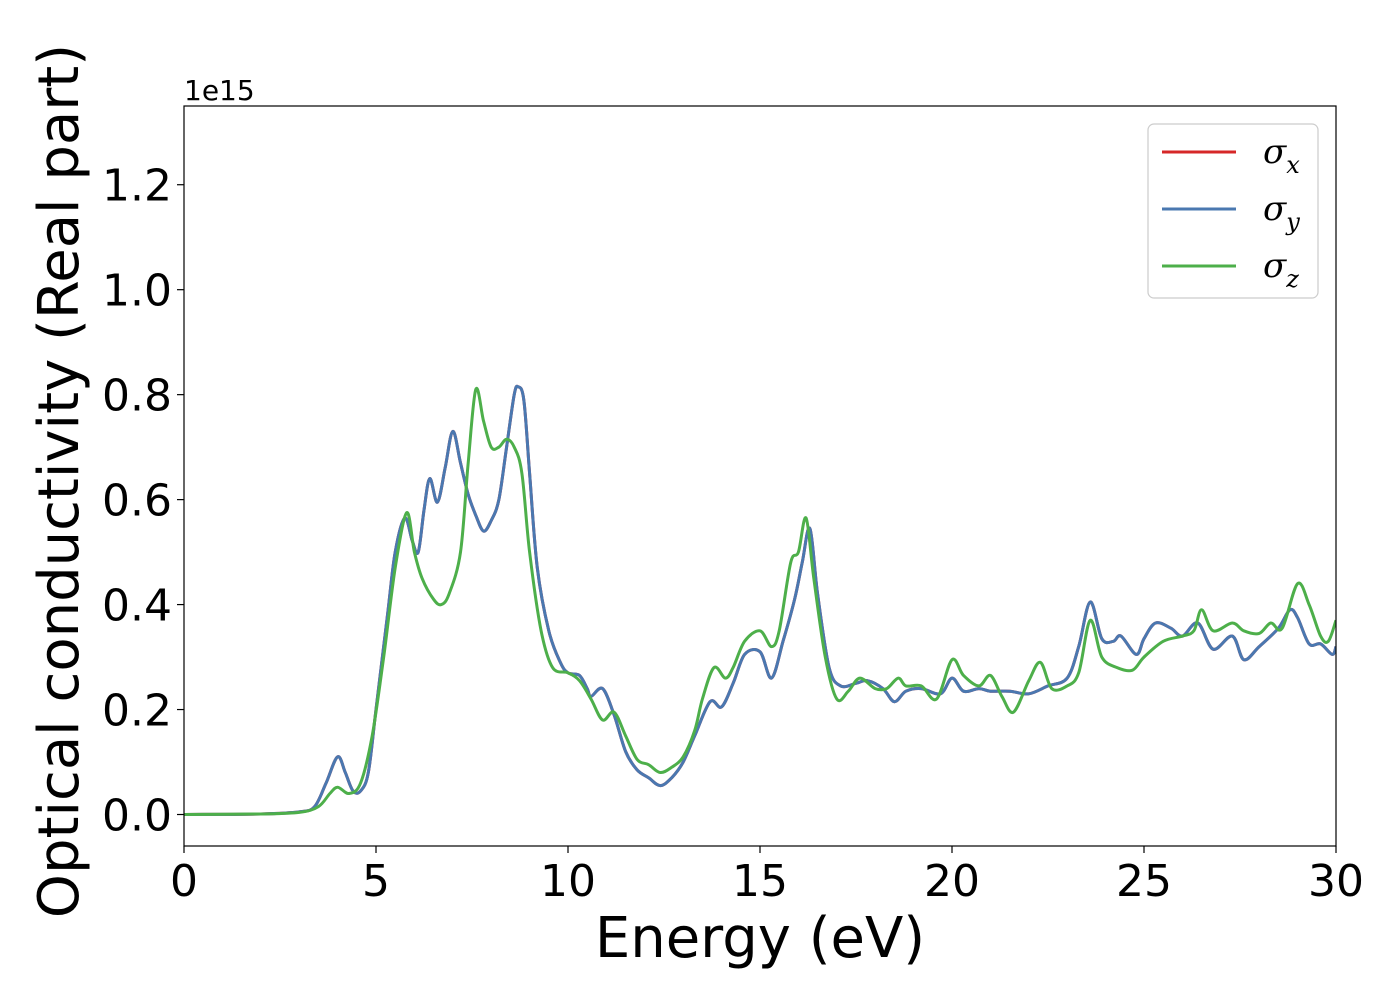 The image size is (1400, 1000). What do you see at coordinates (137, 186) in the screenshot?
I see `y-tick-label: 1.2` at bounding box center [137, 186].